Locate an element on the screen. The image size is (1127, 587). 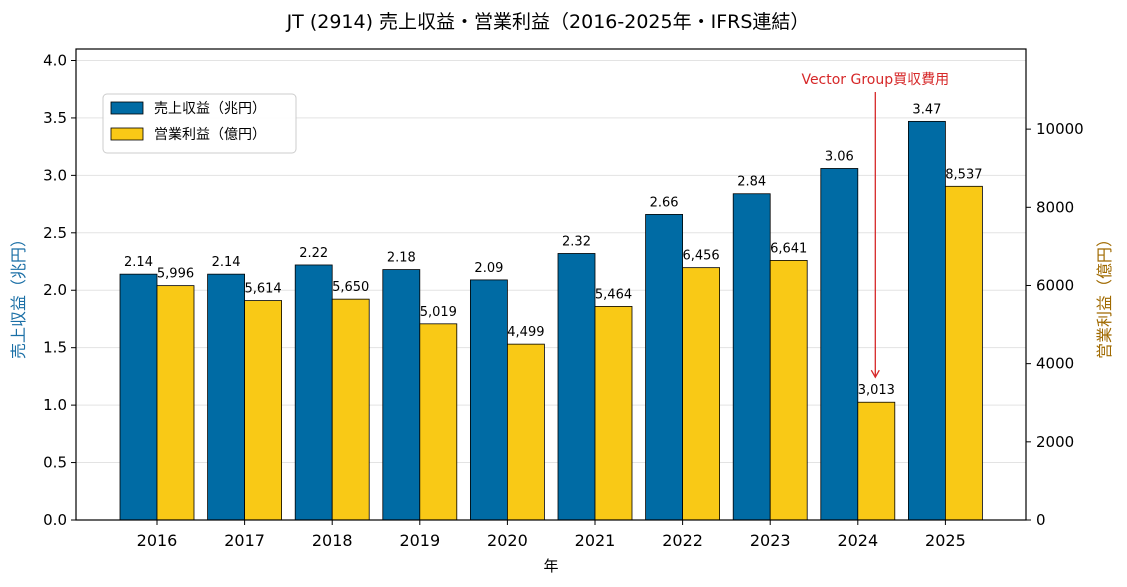
y-right-tick-label: 8000 is located at coordinates (1055, 207).